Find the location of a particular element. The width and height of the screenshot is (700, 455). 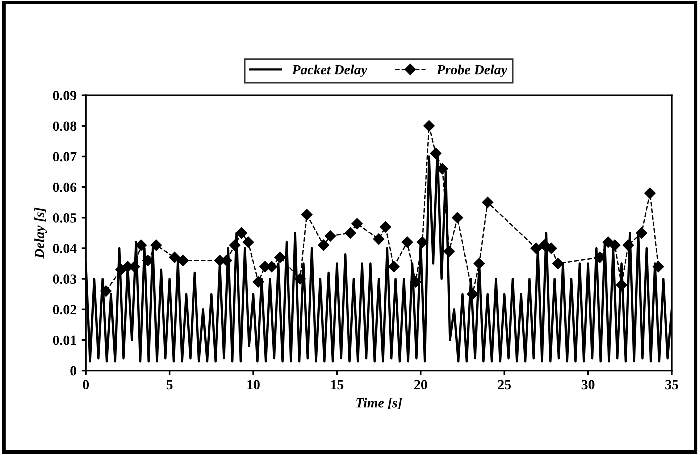

y-tick-label: 0.09 is located at coordinates (65, 96).